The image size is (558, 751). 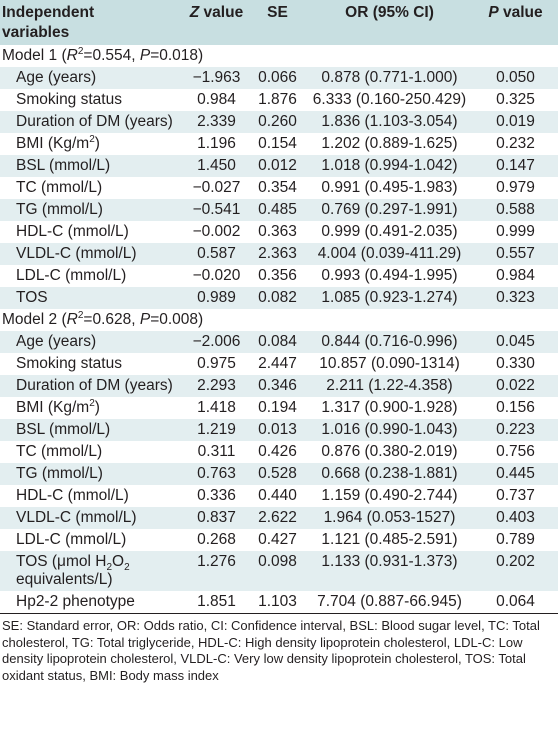 I want to click on or-ci-cell: 0.999 (0.491-2.035), so click(x=389, y=231).